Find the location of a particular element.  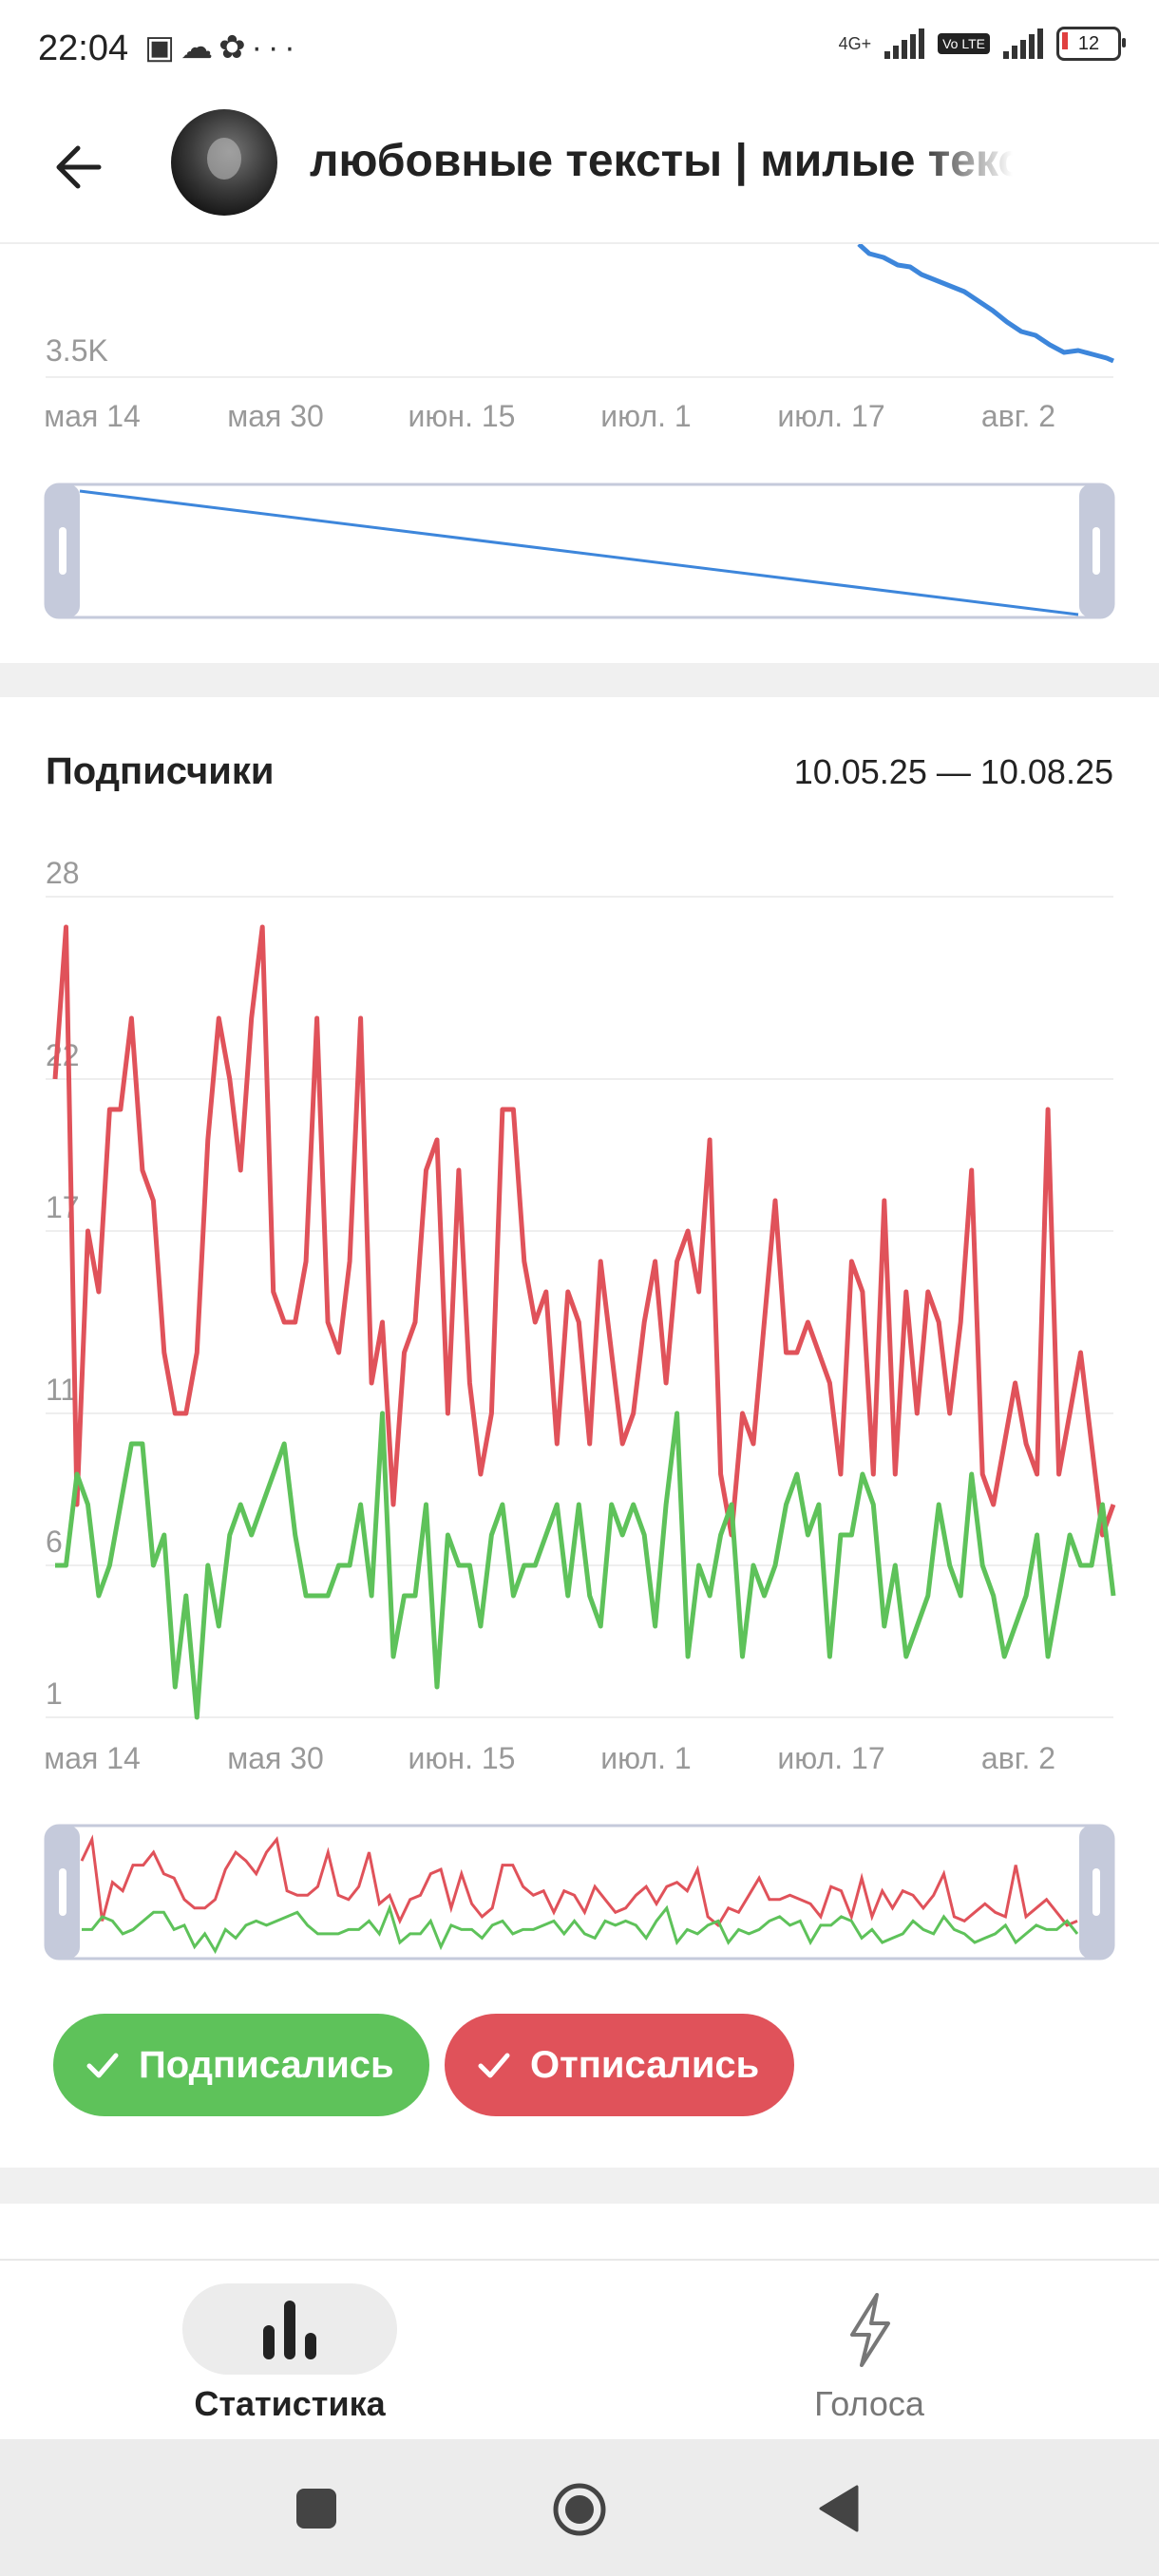

bar-chart-icon is located at coordinates (289, 2330).